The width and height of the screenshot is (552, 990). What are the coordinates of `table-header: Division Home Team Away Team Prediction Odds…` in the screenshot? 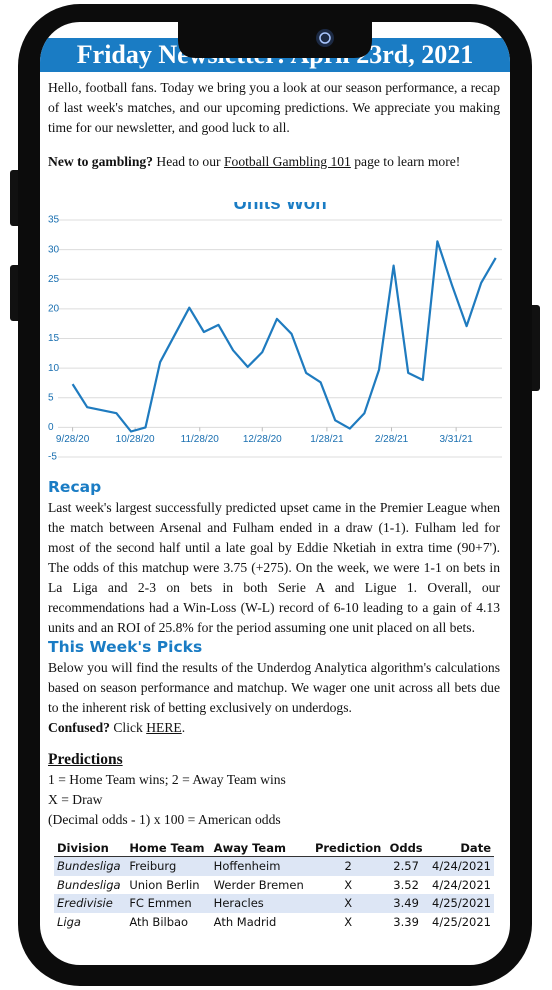 It's located at (274, 848).